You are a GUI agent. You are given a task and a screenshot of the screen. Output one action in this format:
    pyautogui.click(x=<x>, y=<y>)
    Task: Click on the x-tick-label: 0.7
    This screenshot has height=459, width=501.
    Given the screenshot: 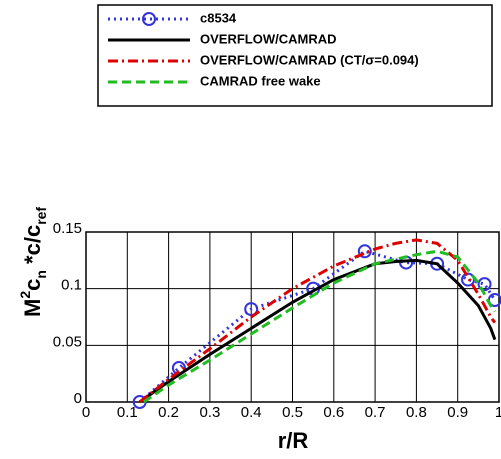 What is the action you would take?
    pyautogui.click(x=375, y=412)
    